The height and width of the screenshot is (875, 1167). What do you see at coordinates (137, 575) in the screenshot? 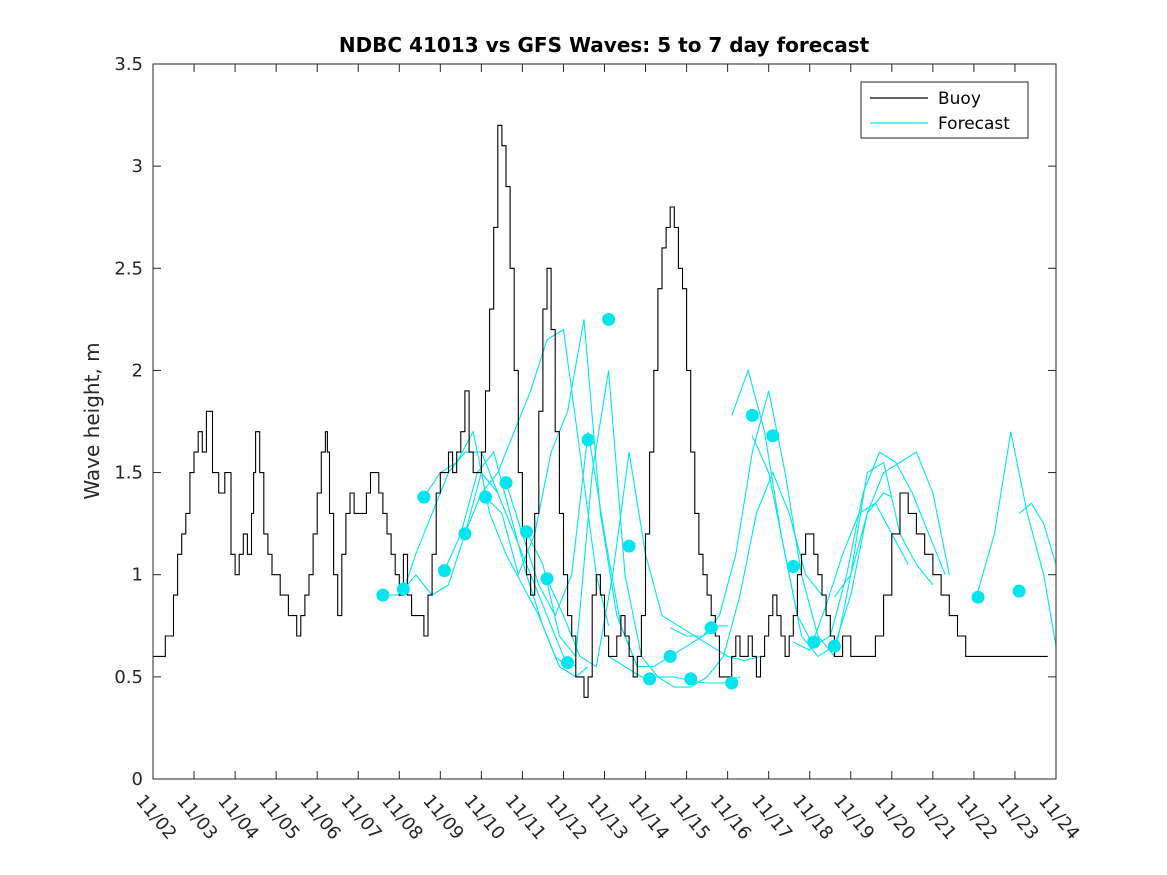
I see `y-tick-label: 1` at bounding box center [137, 575].